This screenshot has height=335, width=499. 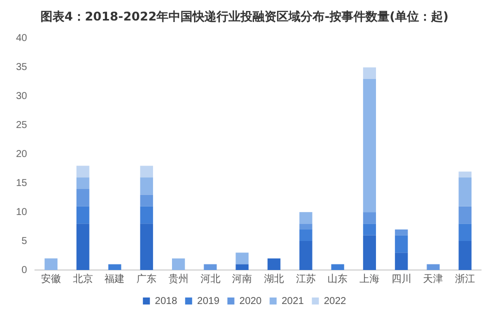 I want to click on y-tick-label: 0, so click(x=25, y=270).